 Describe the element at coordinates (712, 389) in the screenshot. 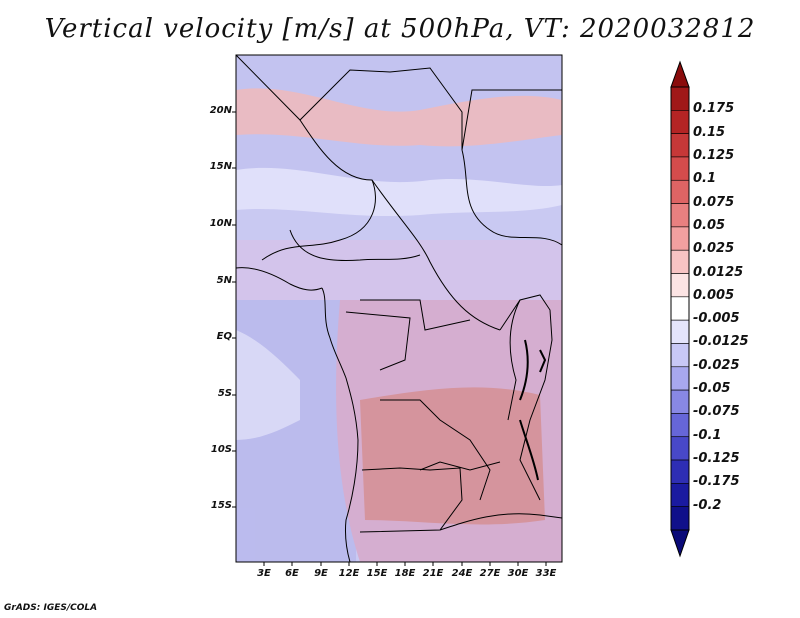

I see `colorbar-label: -0.05` at that location.